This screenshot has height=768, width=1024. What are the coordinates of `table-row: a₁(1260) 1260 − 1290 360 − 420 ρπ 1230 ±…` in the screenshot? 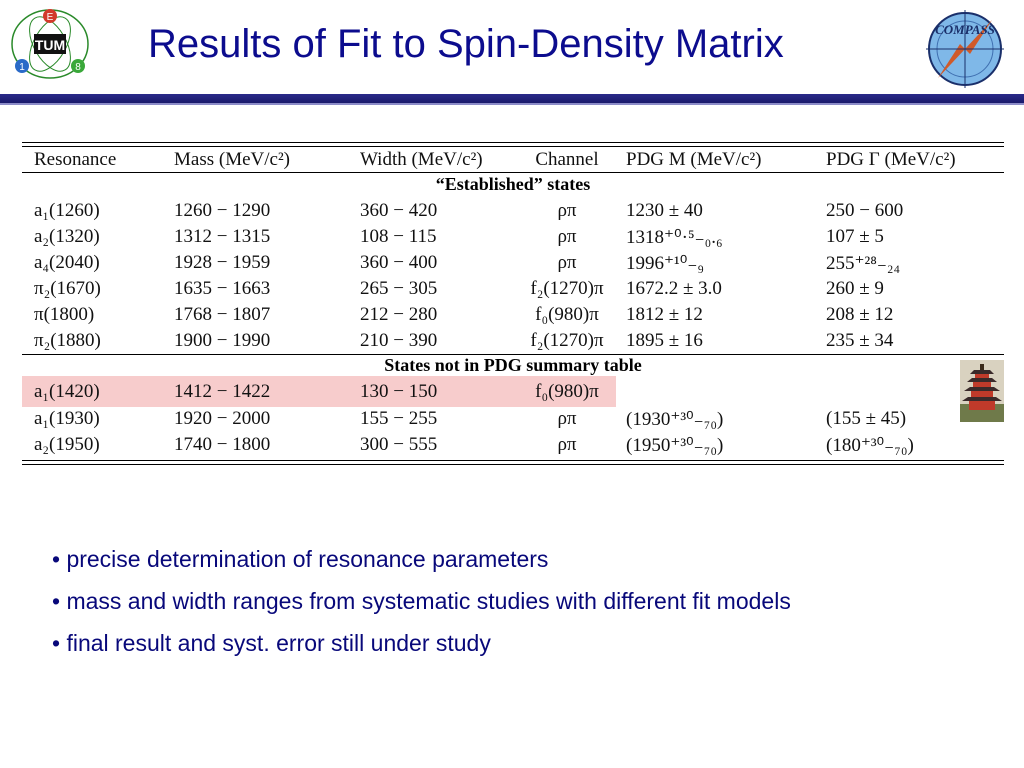 It's located at (513, 211).